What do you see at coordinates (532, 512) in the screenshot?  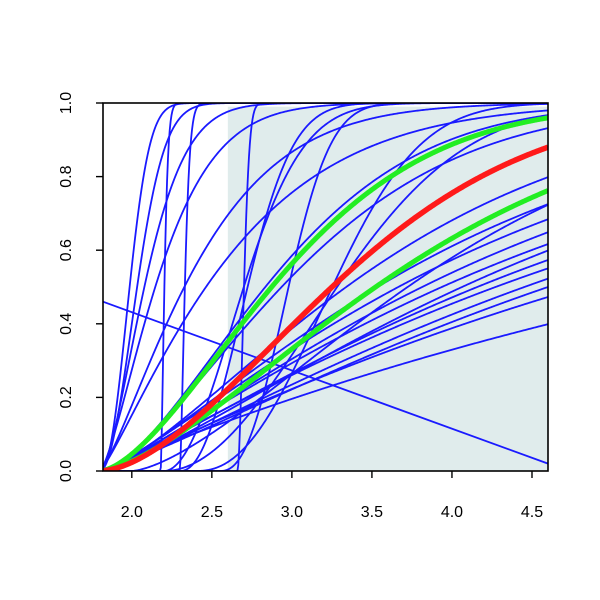 I see `x-tick-label: 4.5` at bounding box center [532, 512].